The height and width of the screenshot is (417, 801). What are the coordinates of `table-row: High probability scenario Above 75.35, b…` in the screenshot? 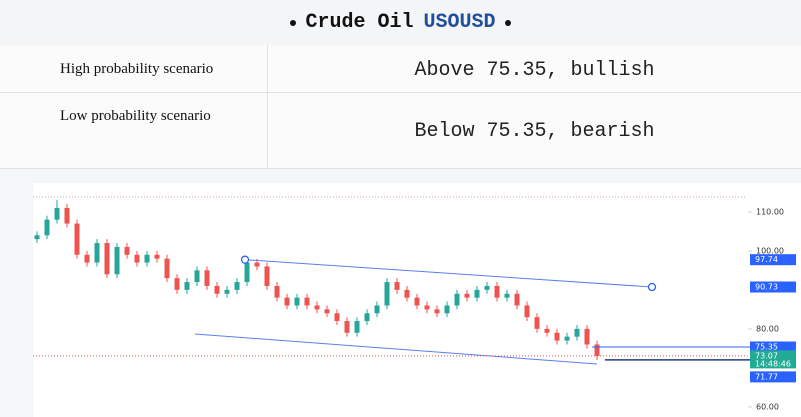 It's located at (400, 69).